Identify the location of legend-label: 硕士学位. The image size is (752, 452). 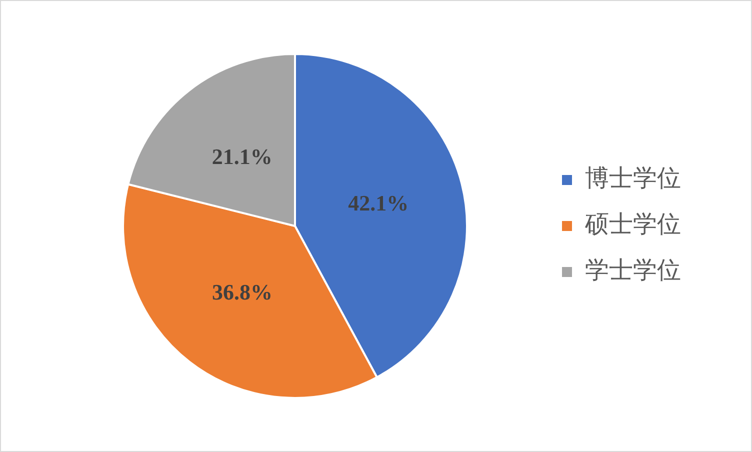
(632, 224).